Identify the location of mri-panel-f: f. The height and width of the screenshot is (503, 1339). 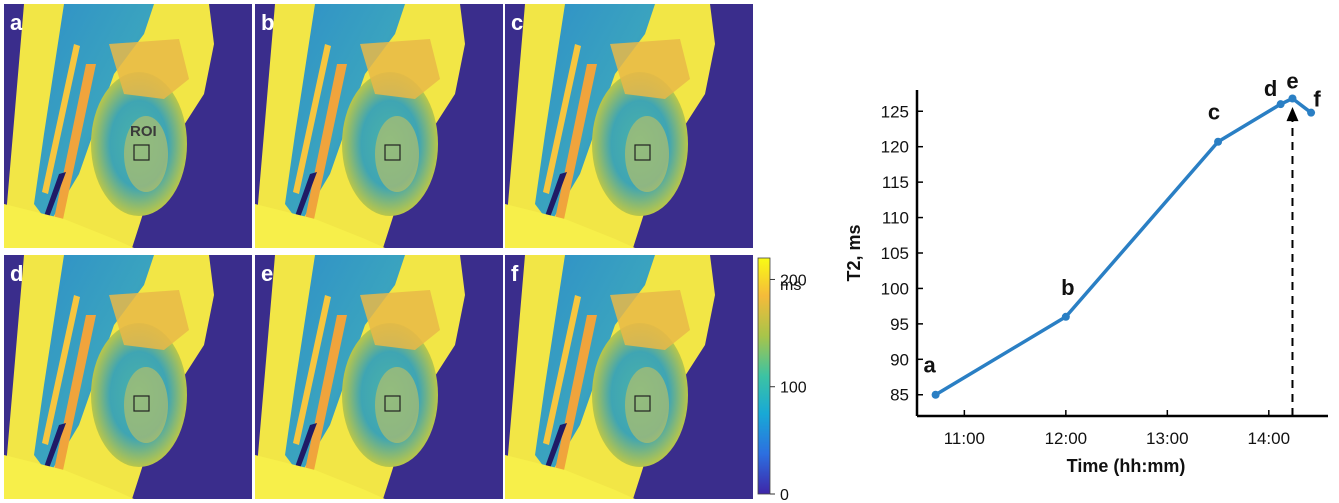
(629, 377).